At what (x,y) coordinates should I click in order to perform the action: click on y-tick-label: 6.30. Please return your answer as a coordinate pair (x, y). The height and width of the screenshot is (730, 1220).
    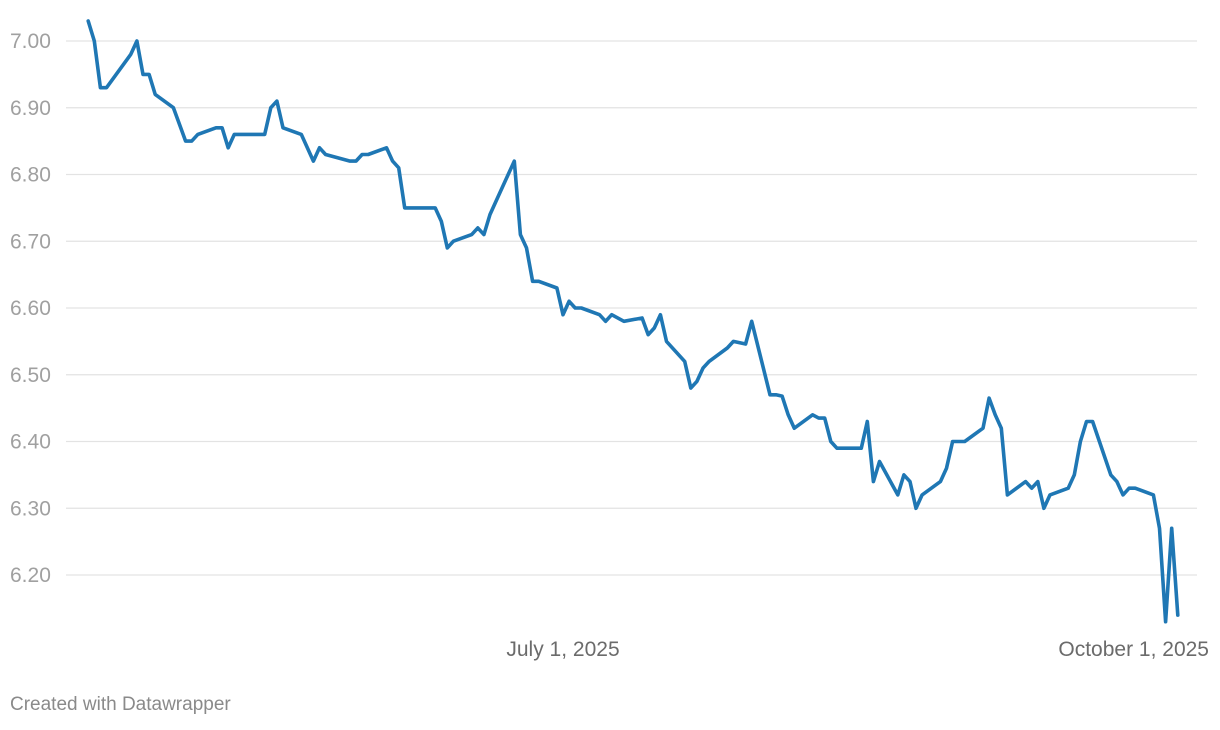
    Looking at the image, I should click on (30, 508).